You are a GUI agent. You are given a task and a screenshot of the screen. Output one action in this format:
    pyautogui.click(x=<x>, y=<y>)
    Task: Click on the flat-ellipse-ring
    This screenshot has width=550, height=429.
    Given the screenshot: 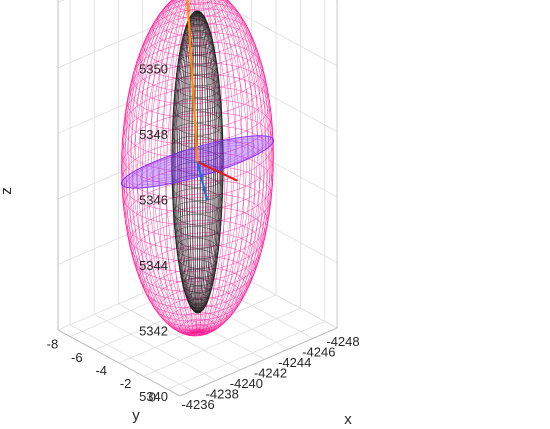 What is the action you would take?
    pyautogui.click(x=197, y=162)
    